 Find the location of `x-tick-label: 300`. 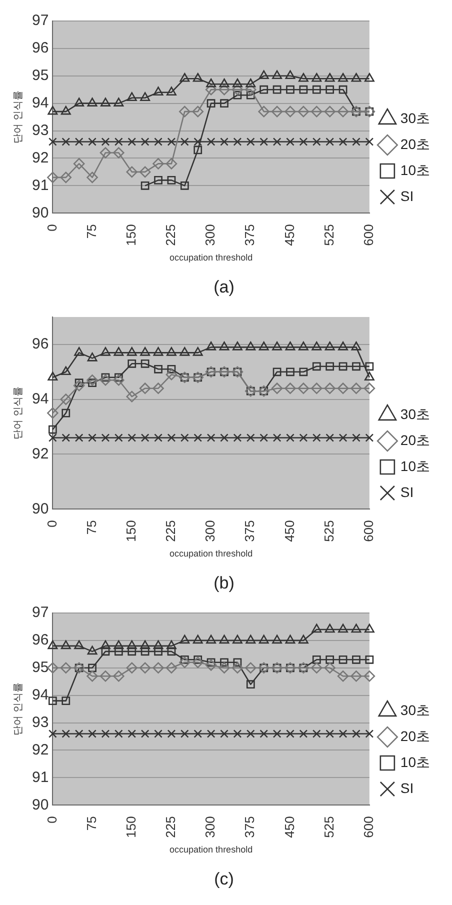

x-tick-label: 300 is located at coordinates (210, 531).